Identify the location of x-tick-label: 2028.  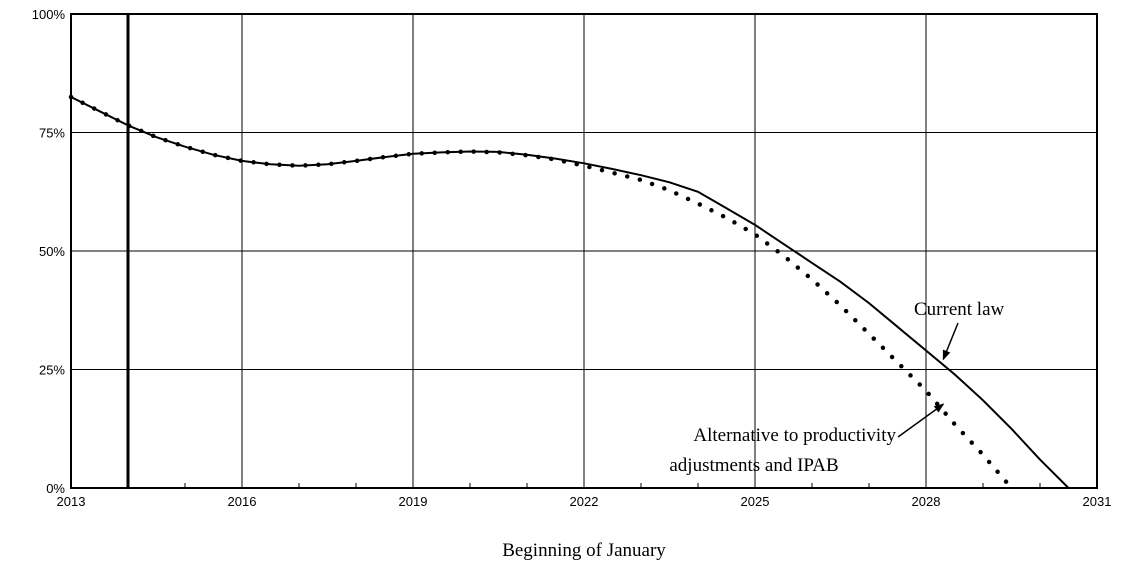
(926, 501).